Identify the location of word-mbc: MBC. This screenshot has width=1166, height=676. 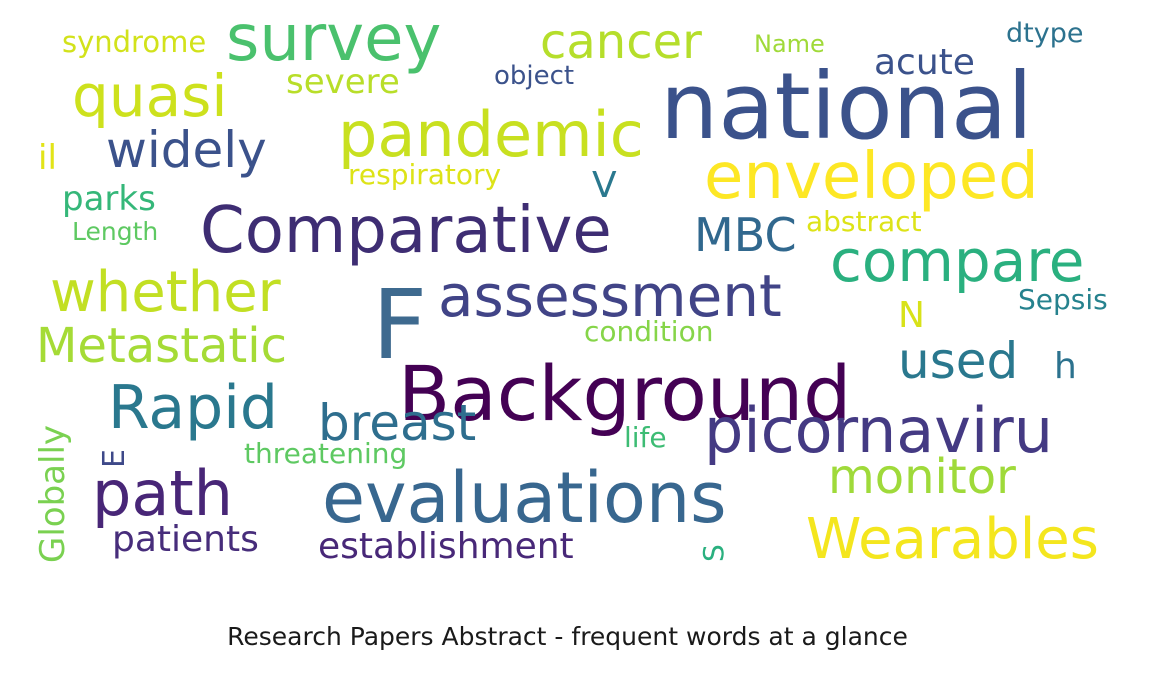
(745, 235).